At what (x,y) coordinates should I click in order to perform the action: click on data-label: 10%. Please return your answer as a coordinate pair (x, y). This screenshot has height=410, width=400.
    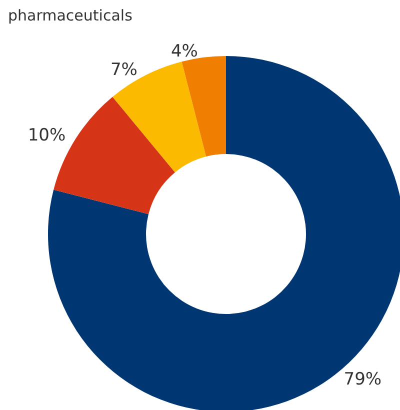
    Looking at the image, I should click on (47, 135).